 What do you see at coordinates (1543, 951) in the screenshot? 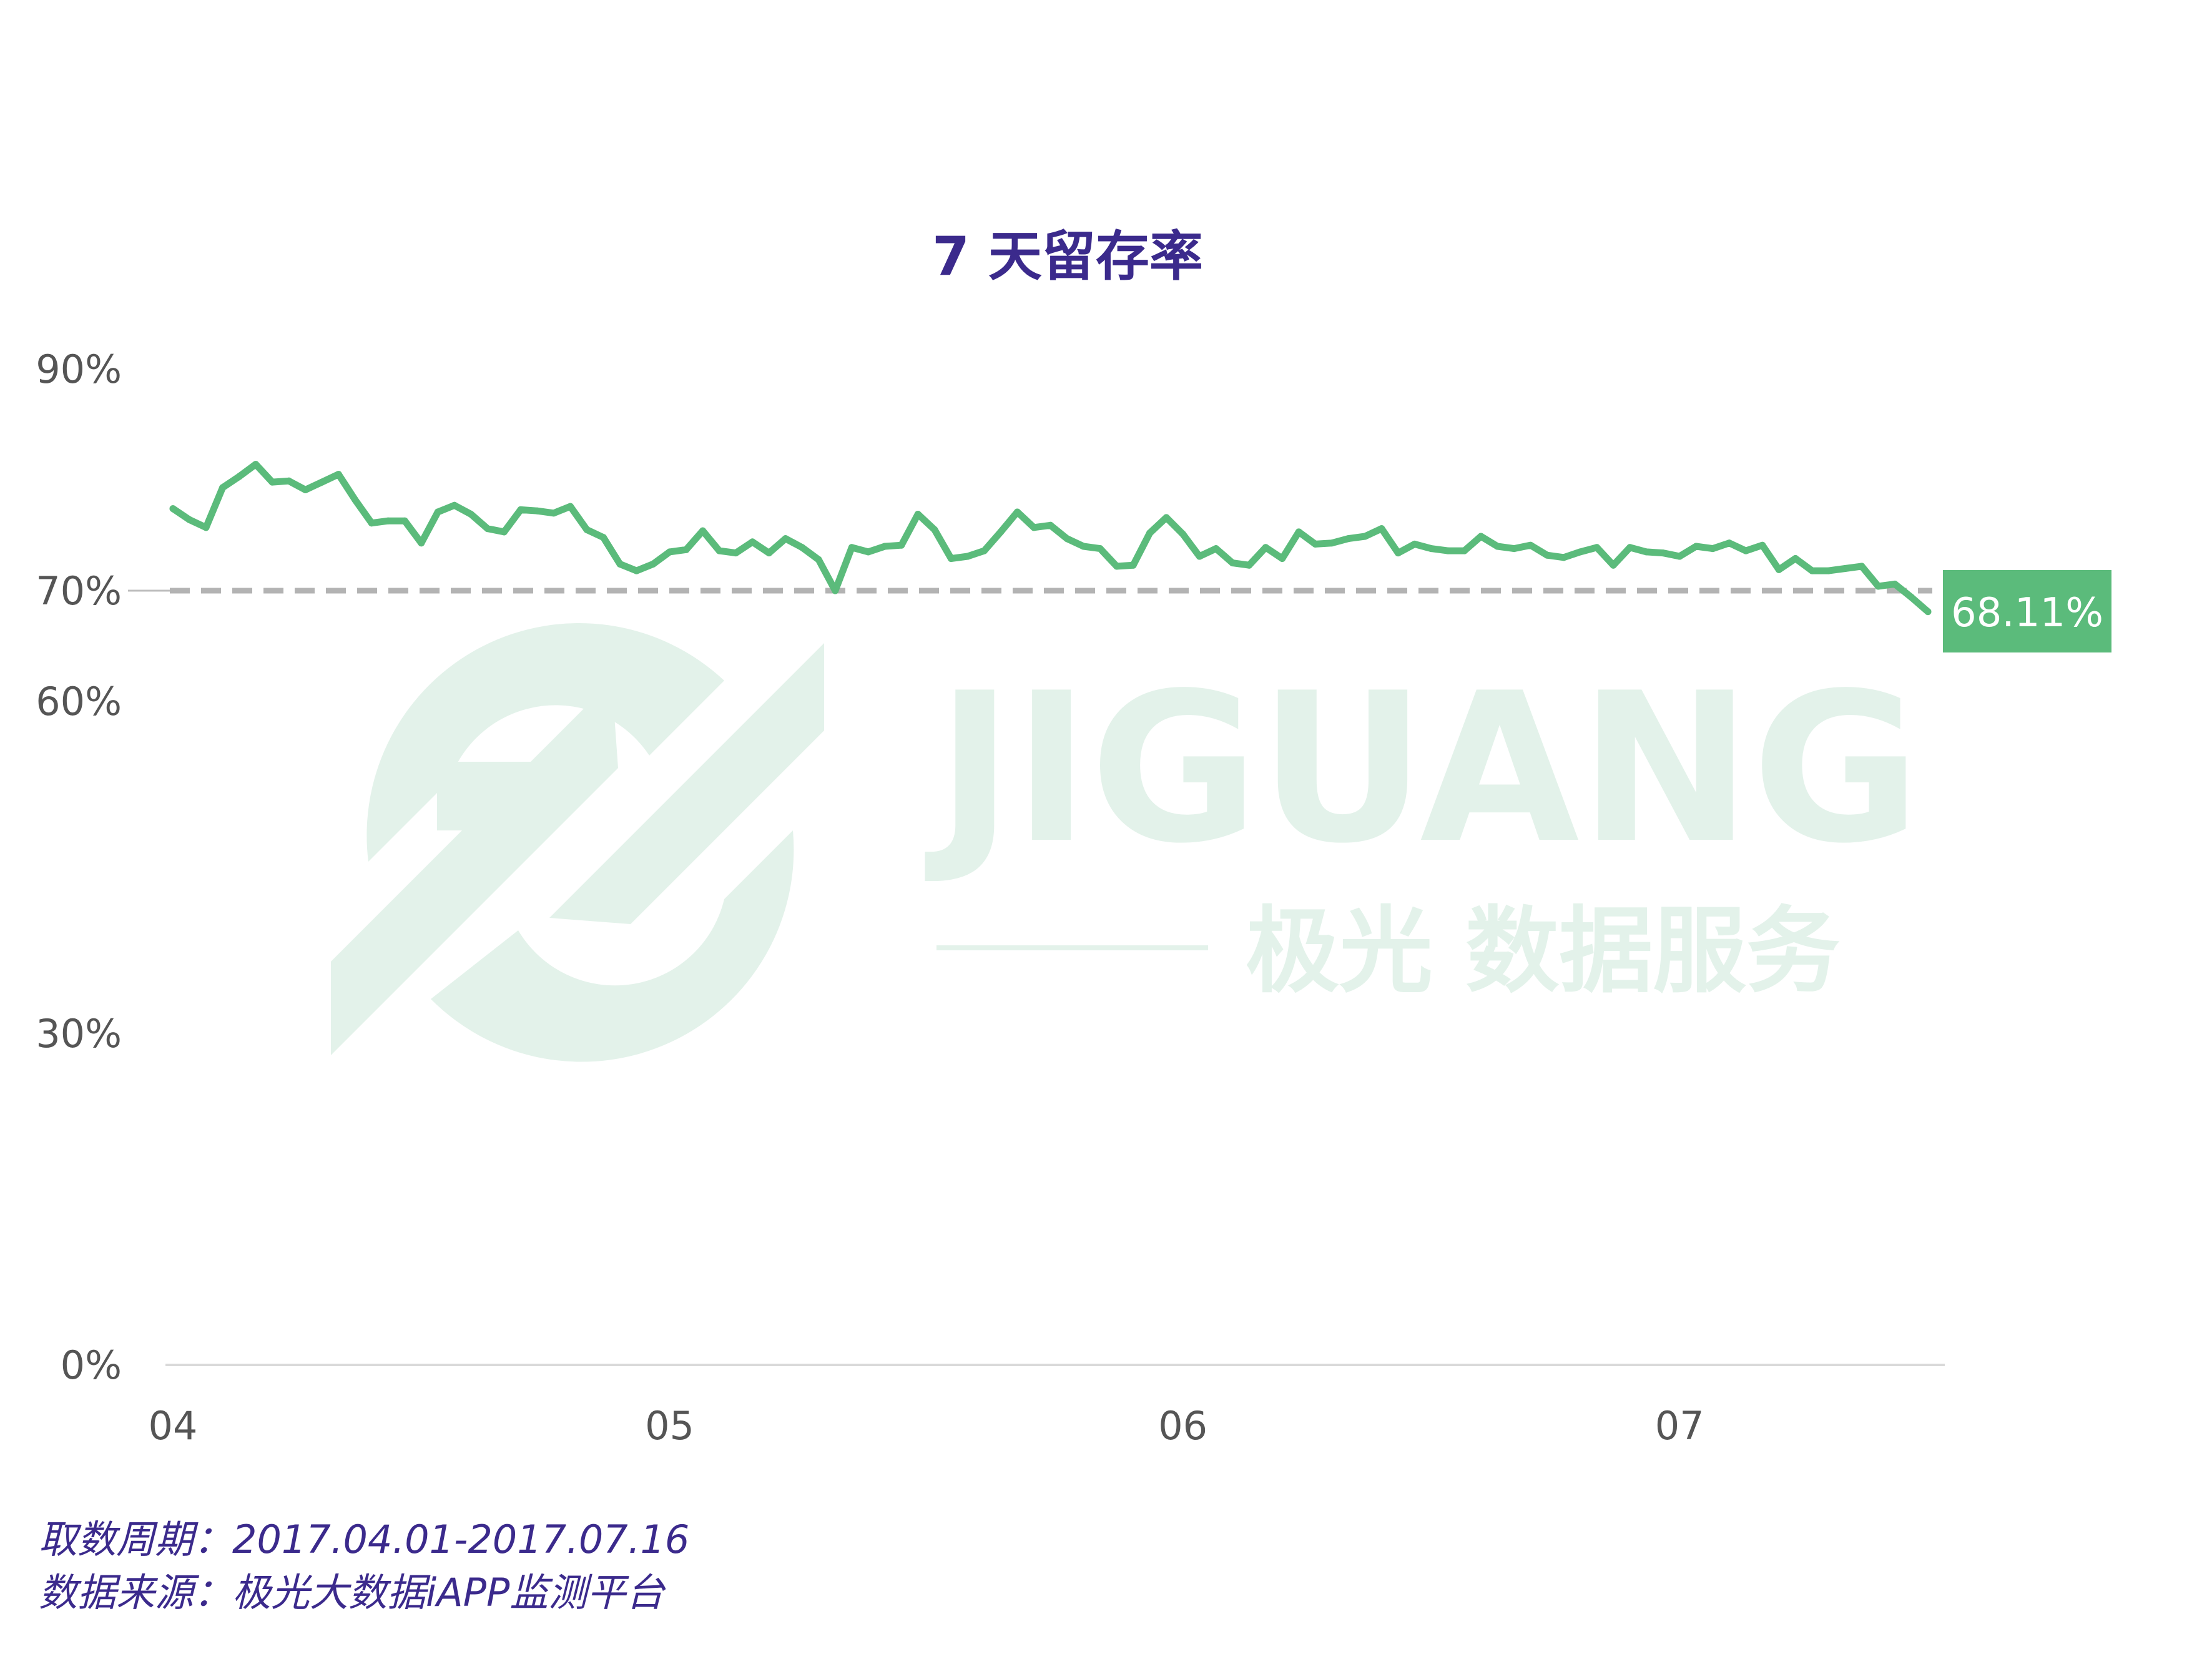
I see `watermark-slogan: 极光 数据服务` at bounding box center [1543, 951].